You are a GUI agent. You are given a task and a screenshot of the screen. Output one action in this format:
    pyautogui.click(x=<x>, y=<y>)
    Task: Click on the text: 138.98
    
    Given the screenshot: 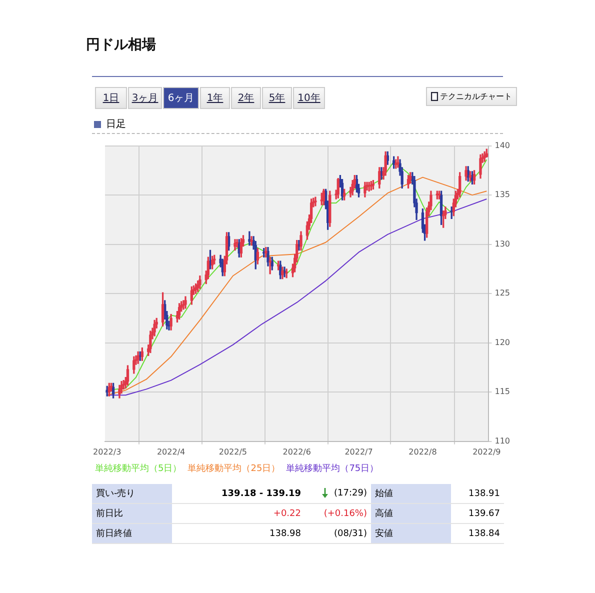 What is the action you would take?
    pyautogui.click(x=285, y=533)
    